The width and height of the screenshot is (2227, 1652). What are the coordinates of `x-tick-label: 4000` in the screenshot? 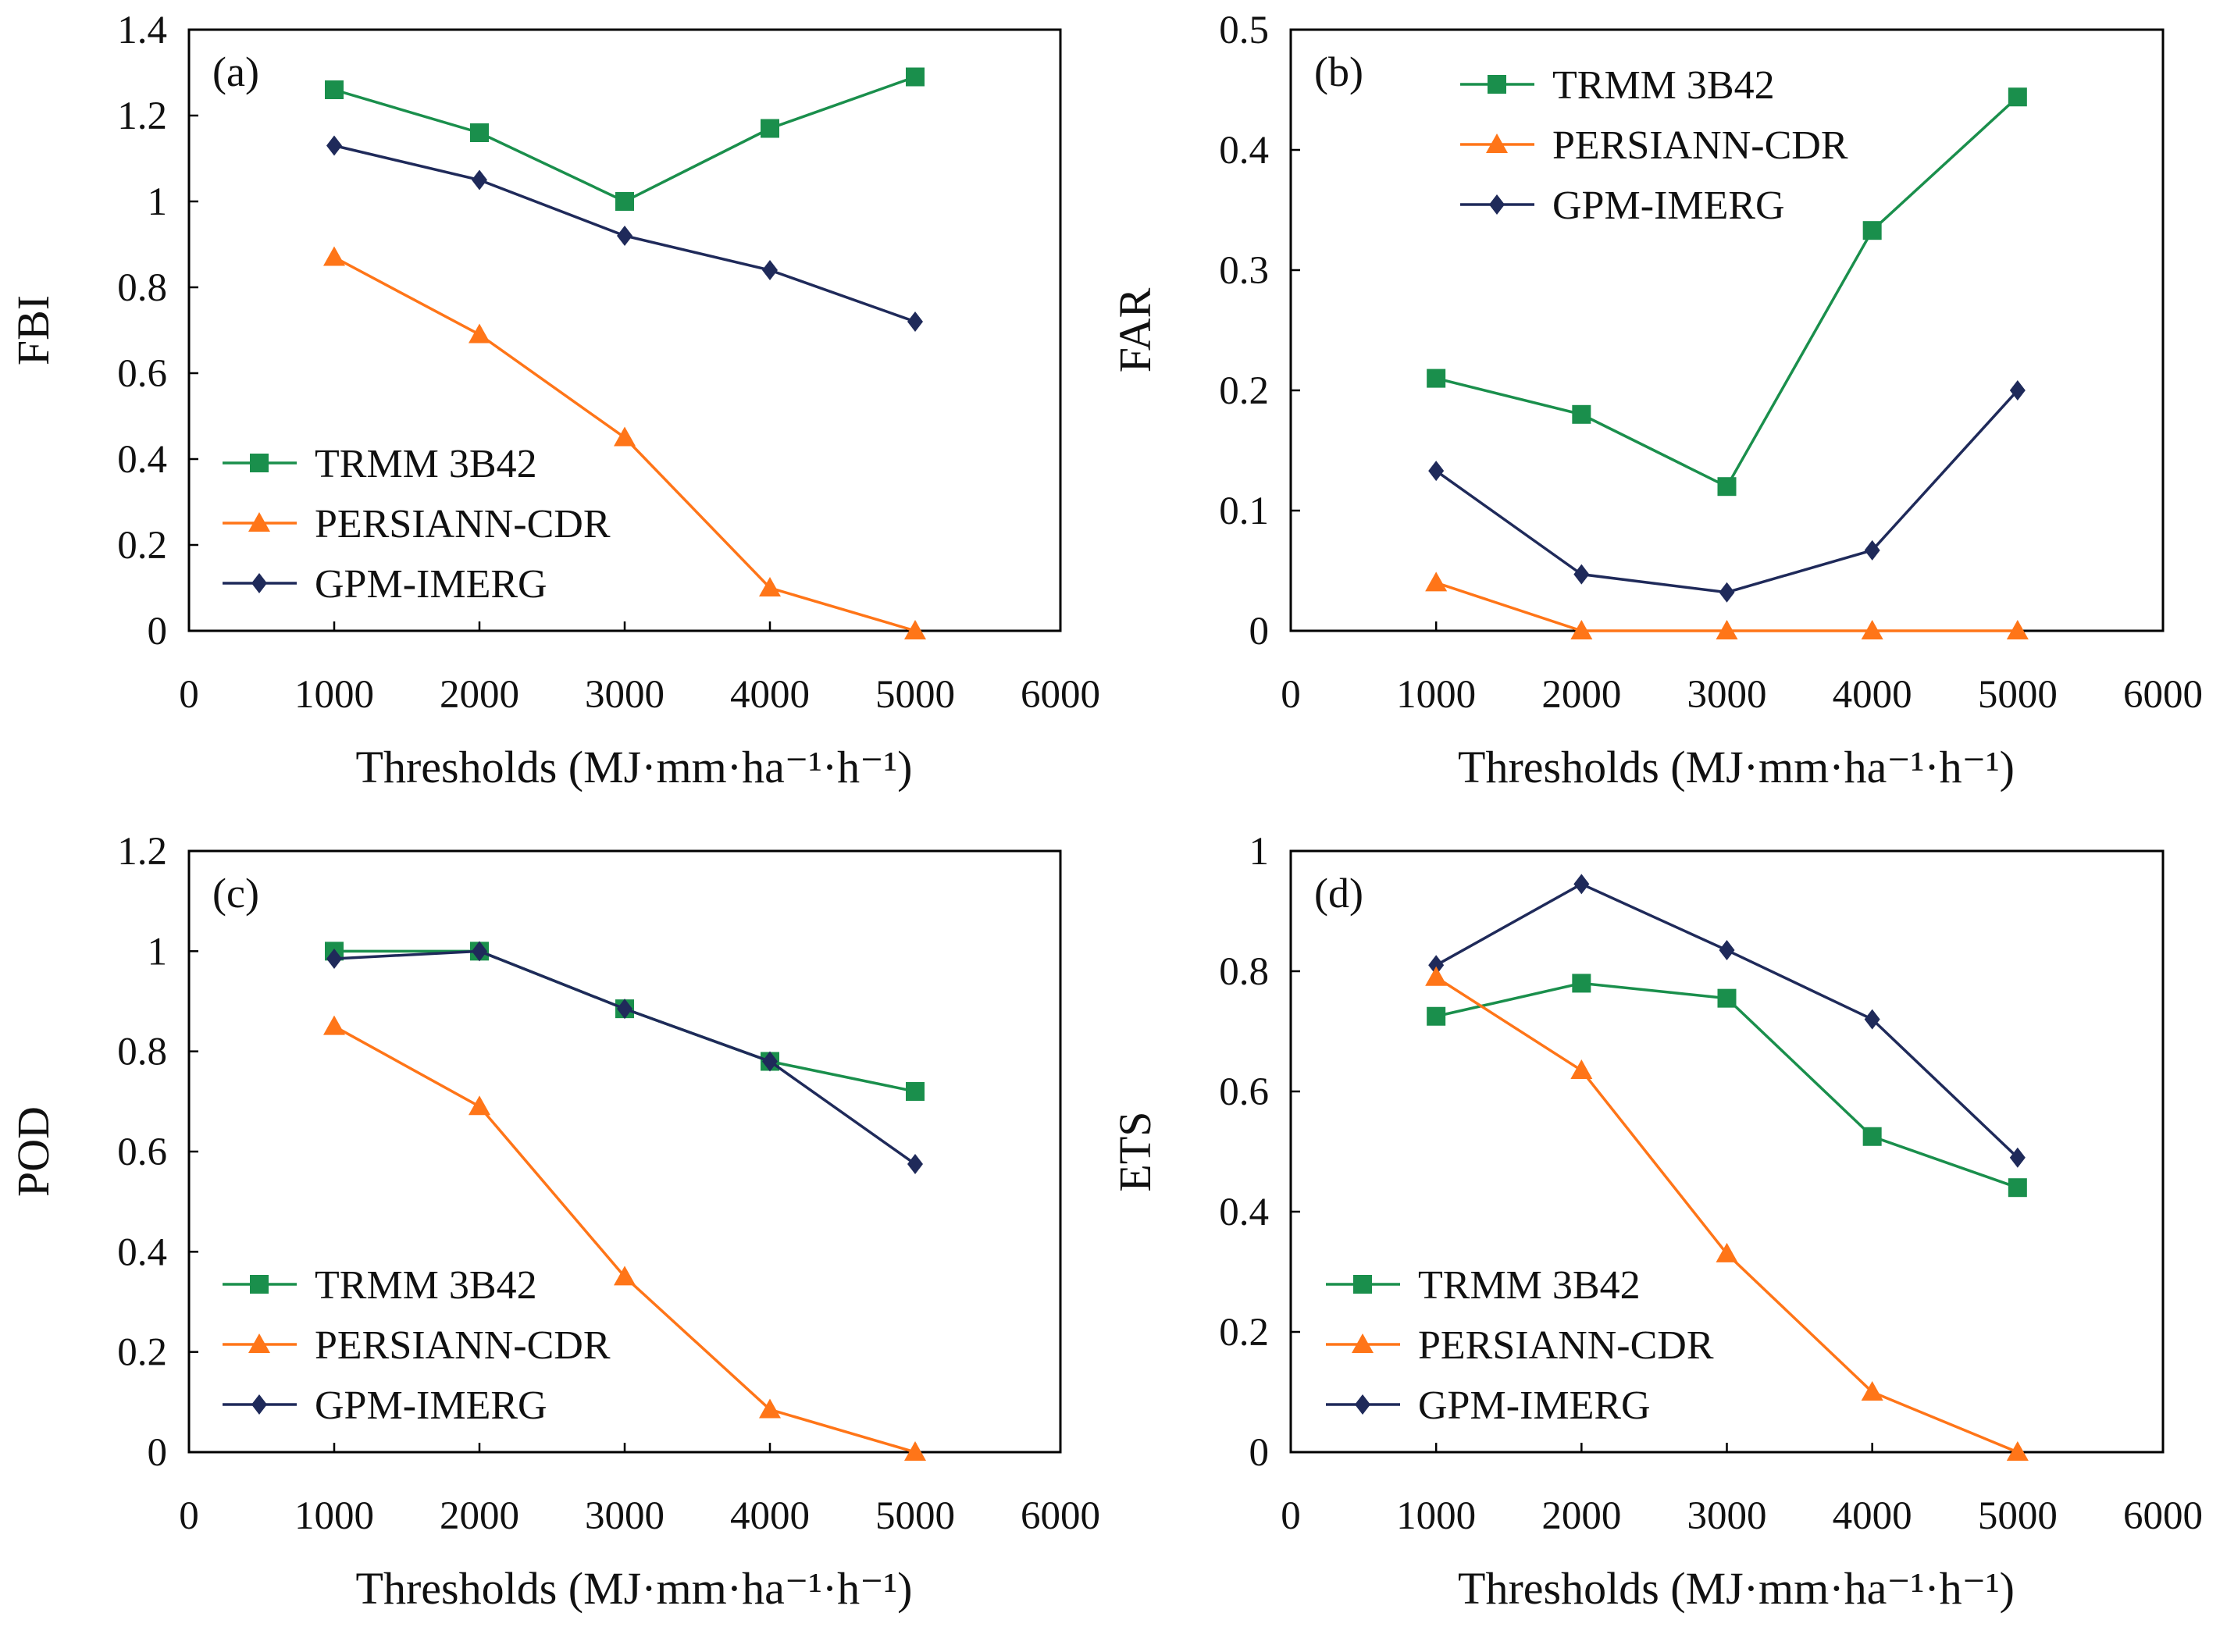 It's located at (770, 695).